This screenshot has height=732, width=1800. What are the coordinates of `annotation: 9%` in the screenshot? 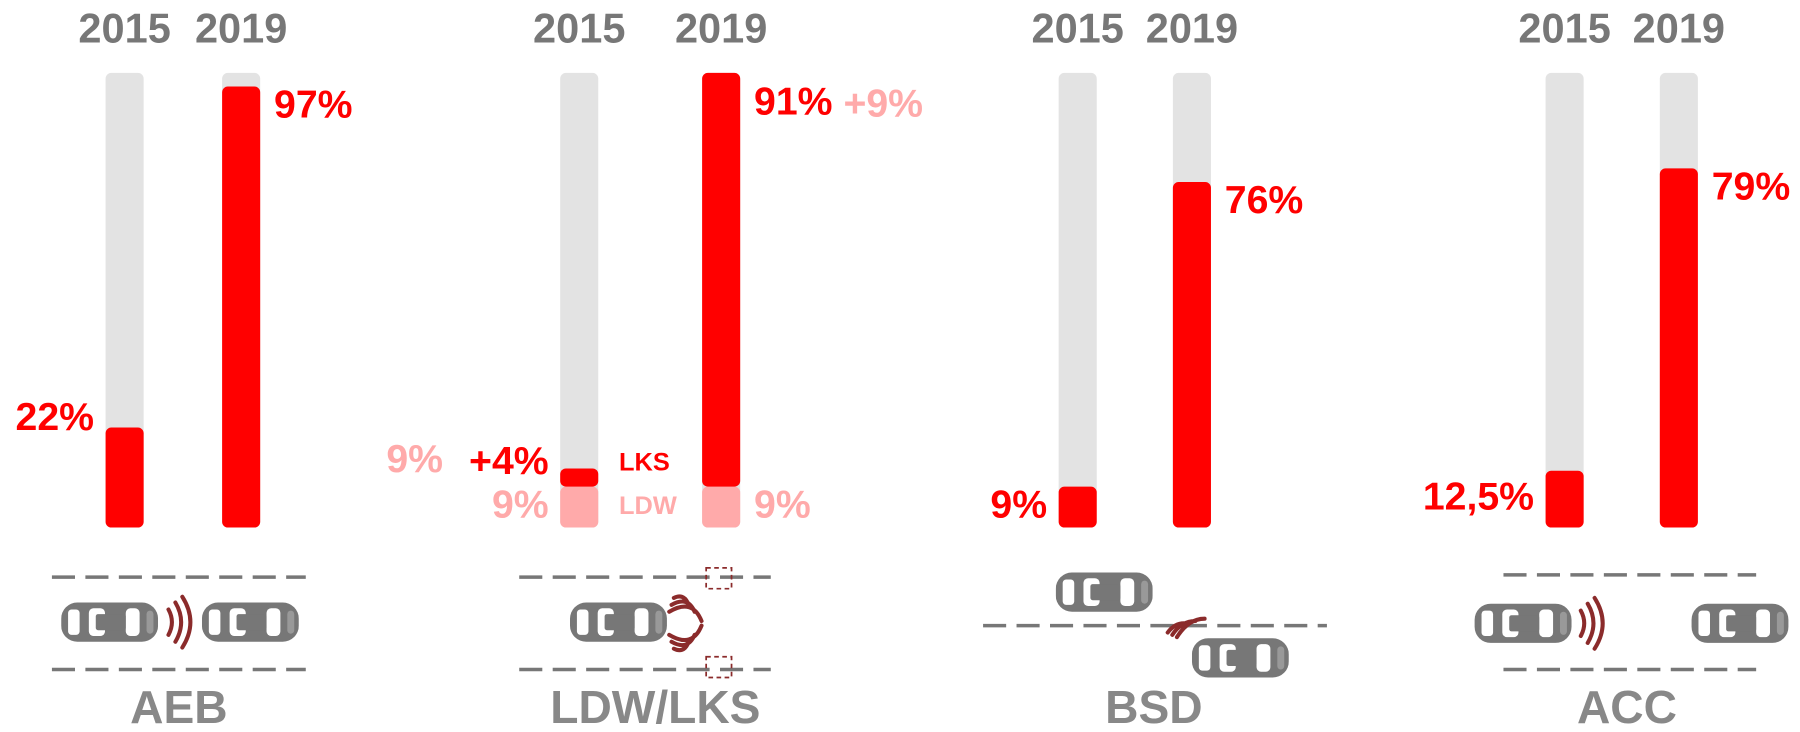 It's located at (414, 459).